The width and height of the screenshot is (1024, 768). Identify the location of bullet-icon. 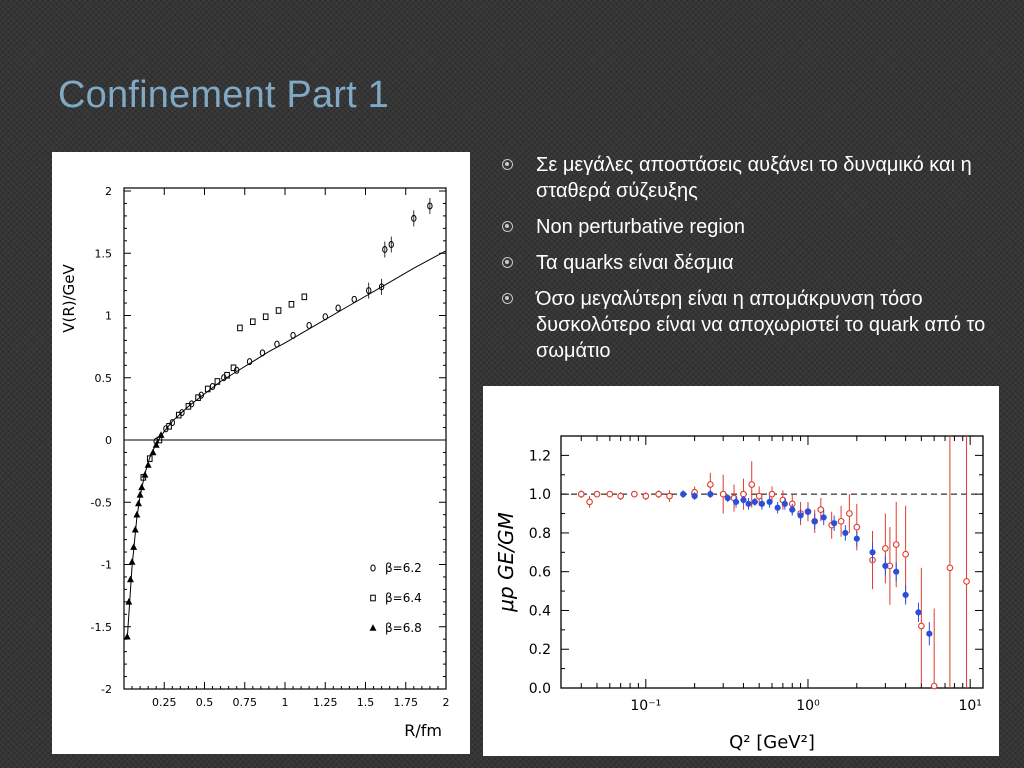
(507, 298).